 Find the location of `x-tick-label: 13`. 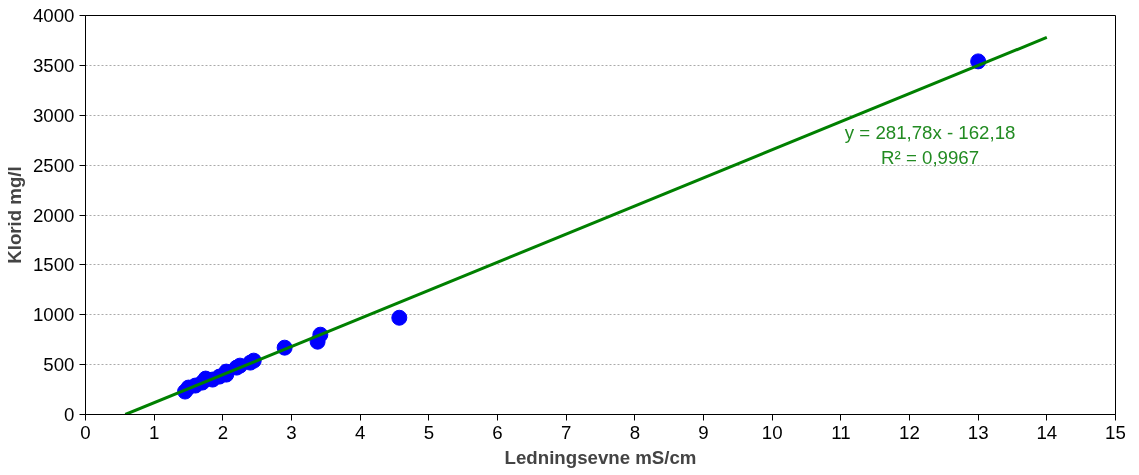

x-tick-label: 13 is located at coordinates (978, 432).